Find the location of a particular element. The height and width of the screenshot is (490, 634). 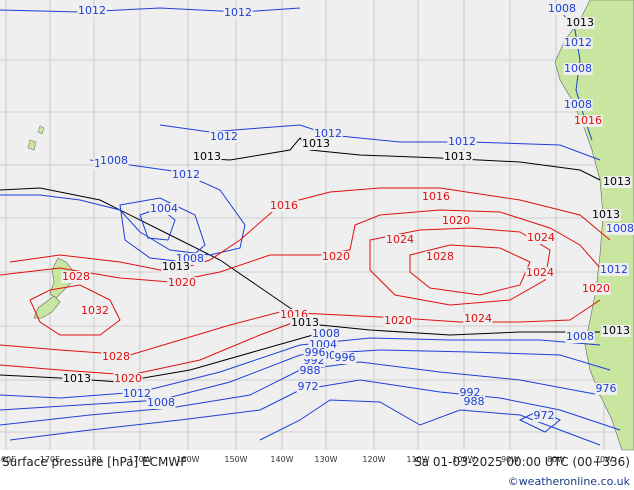

longitude-label: 180 is located at coordinates (93, 459).